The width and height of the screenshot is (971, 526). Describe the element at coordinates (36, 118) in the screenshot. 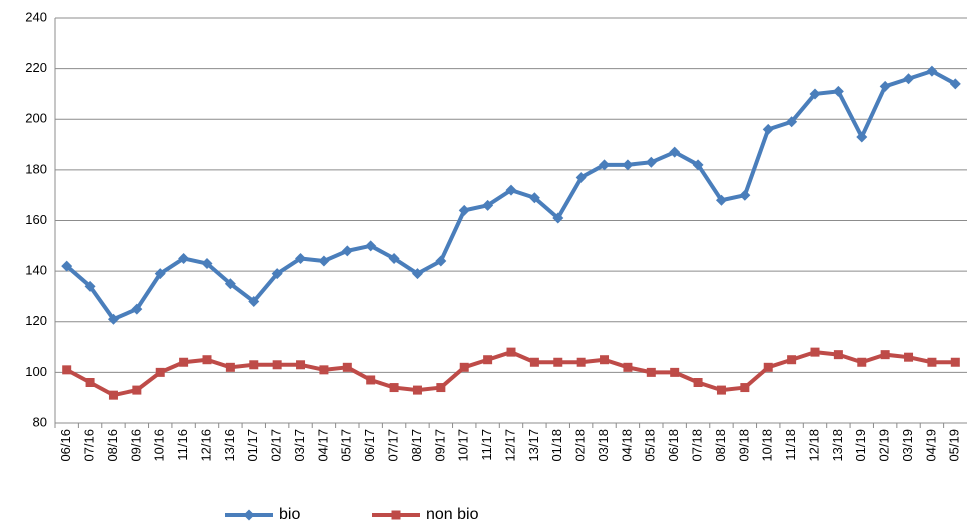

I see `y-tick-label: 200` at that location.